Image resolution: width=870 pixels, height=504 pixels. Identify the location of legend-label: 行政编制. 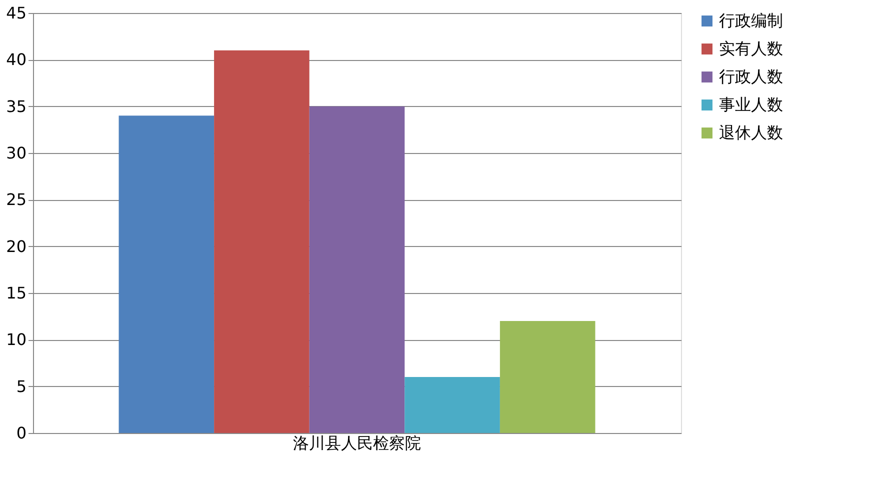
(751, 20).